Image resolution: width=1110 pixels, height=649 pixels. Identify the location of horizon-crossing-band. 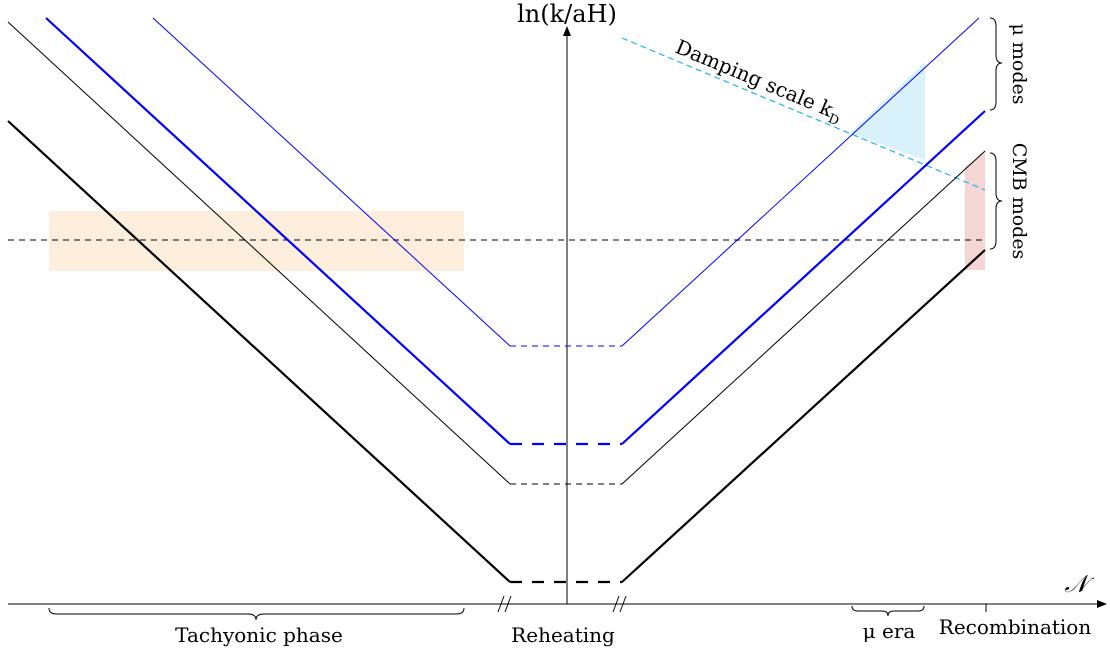
(256, 241).